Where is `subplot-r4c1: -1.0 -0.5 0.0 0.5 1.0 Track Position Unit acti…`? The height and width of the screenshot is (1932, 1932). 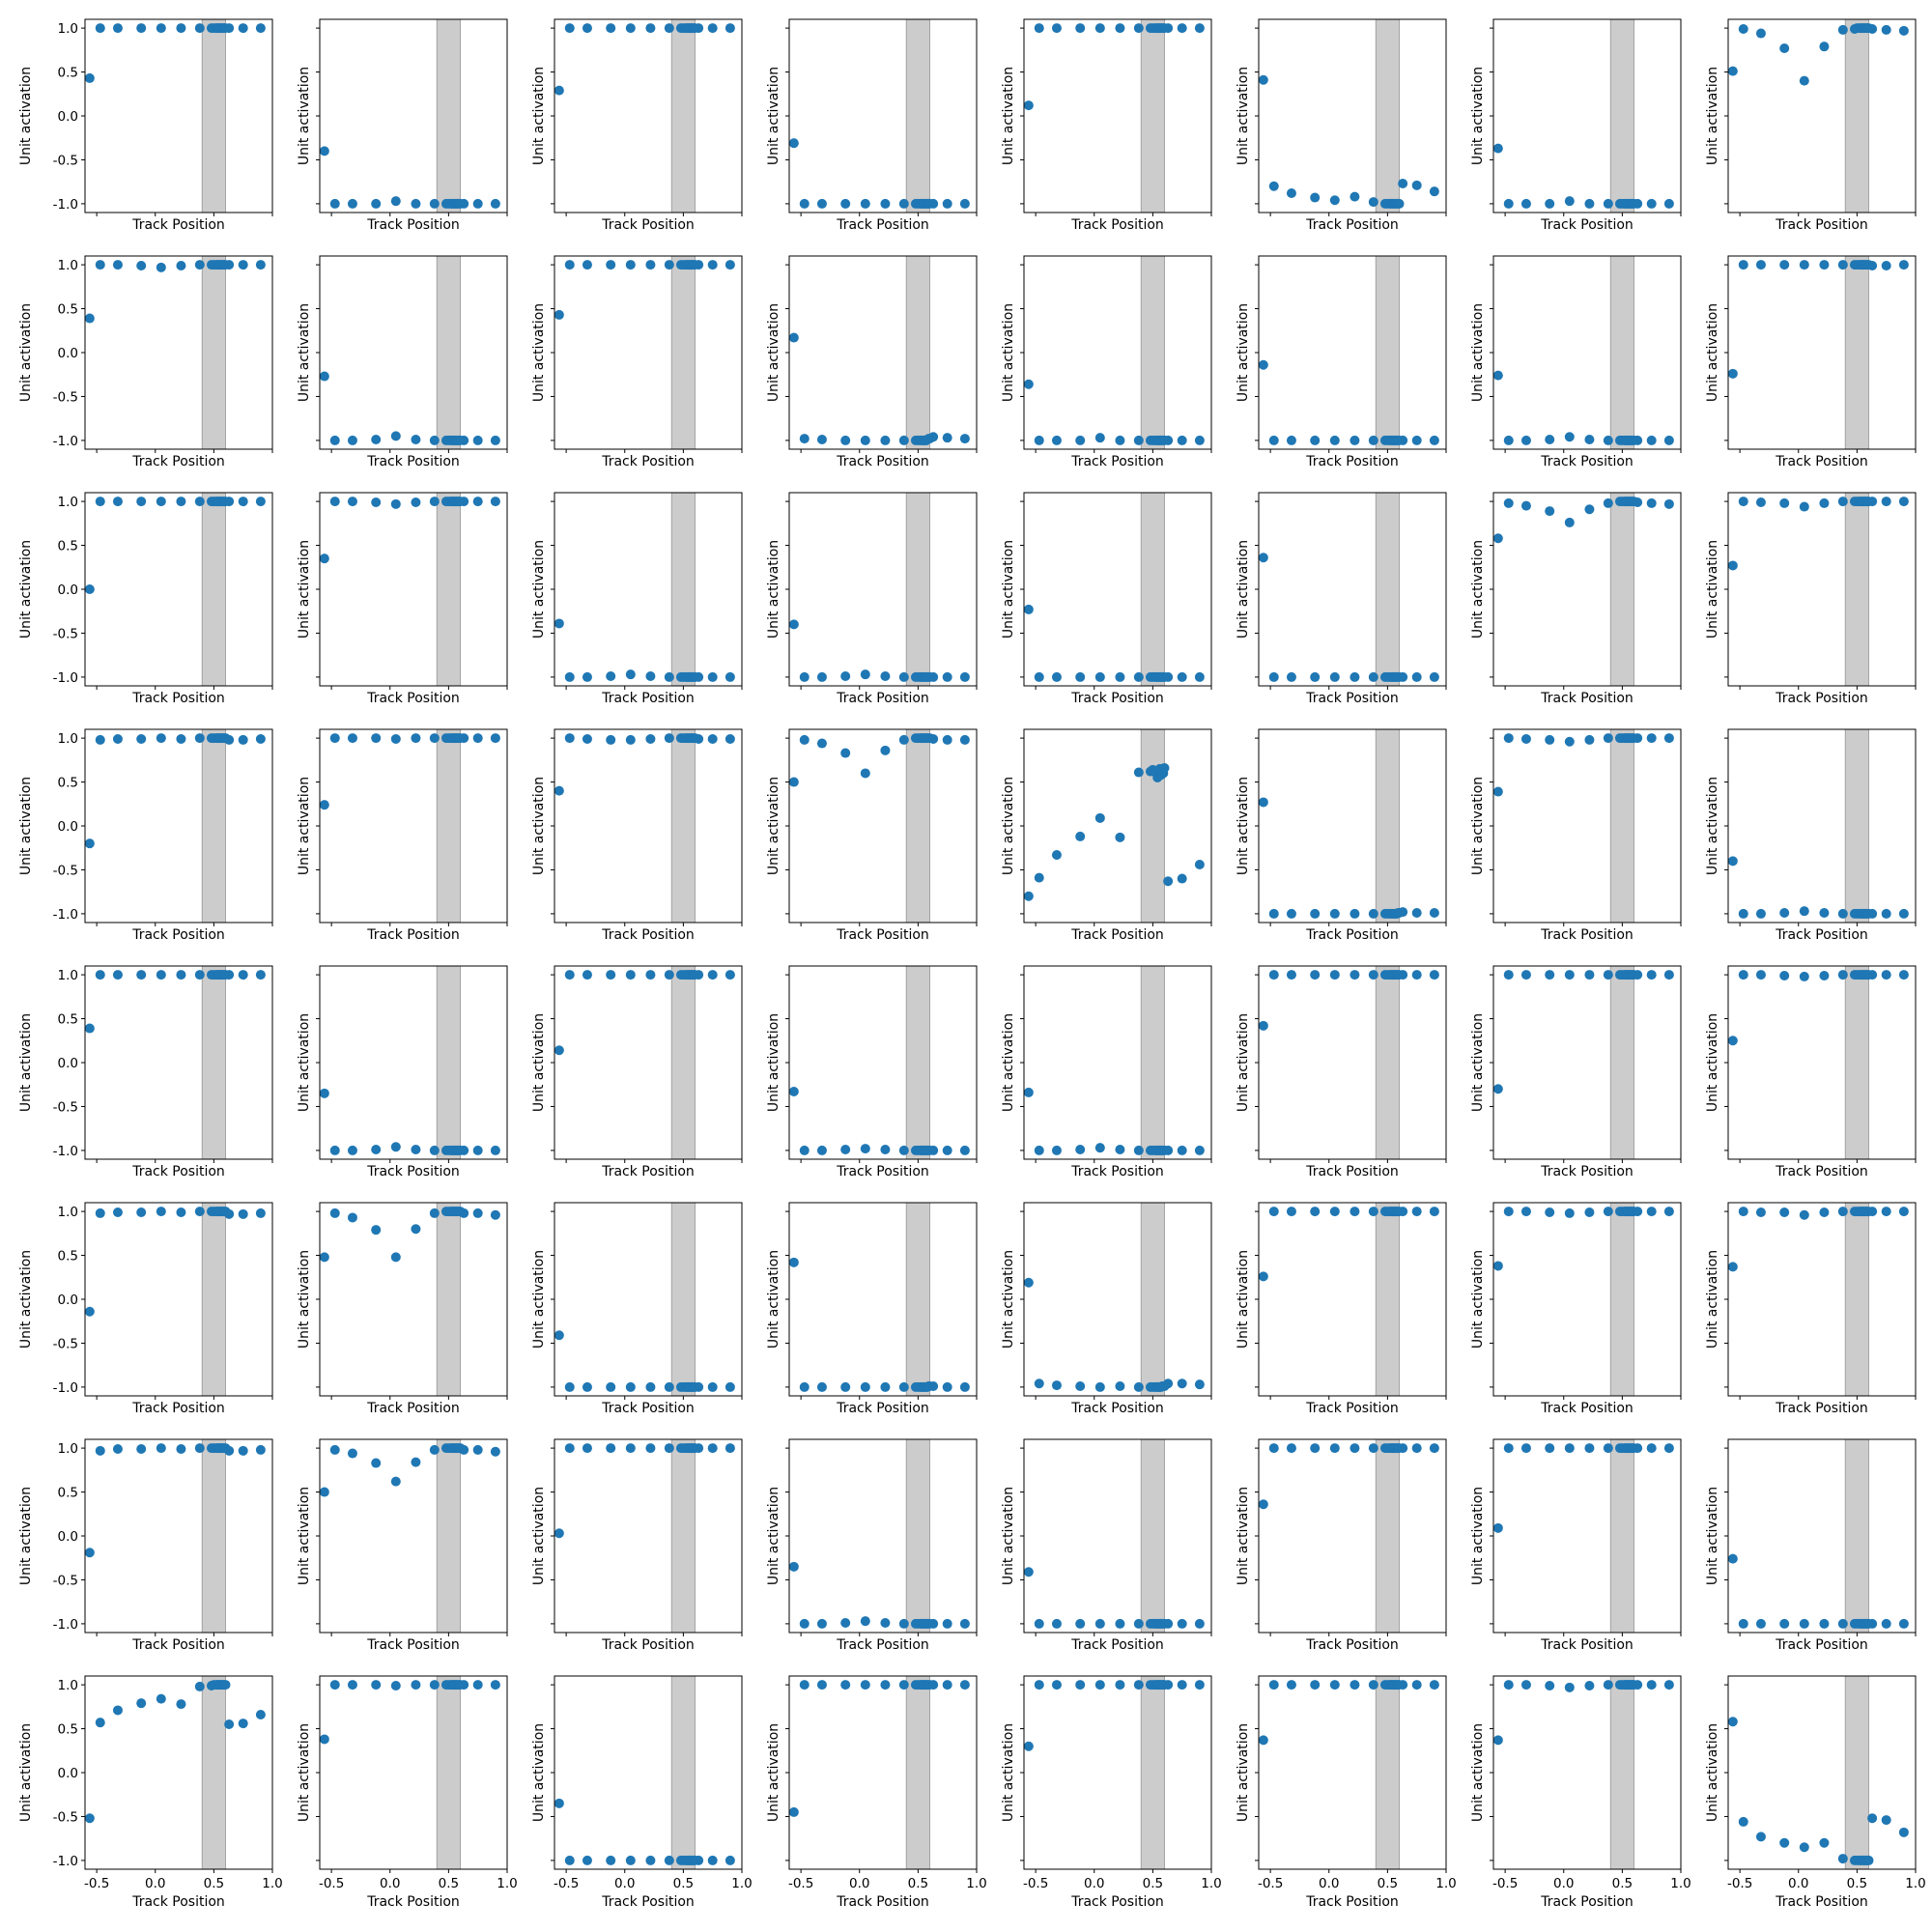 subplot-r4c1: -1.0 -0.5 0.0 0.5 1.0 Track Position Unit acti… is located at coordinates (145, 835).